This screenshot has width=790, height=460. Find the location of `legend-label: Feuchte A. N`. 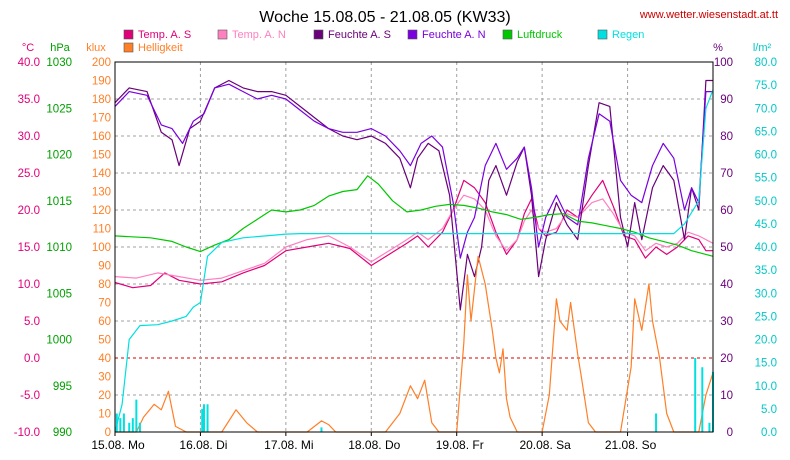

legend-label: Feuchte A. N is located at coordinates (454, 35).